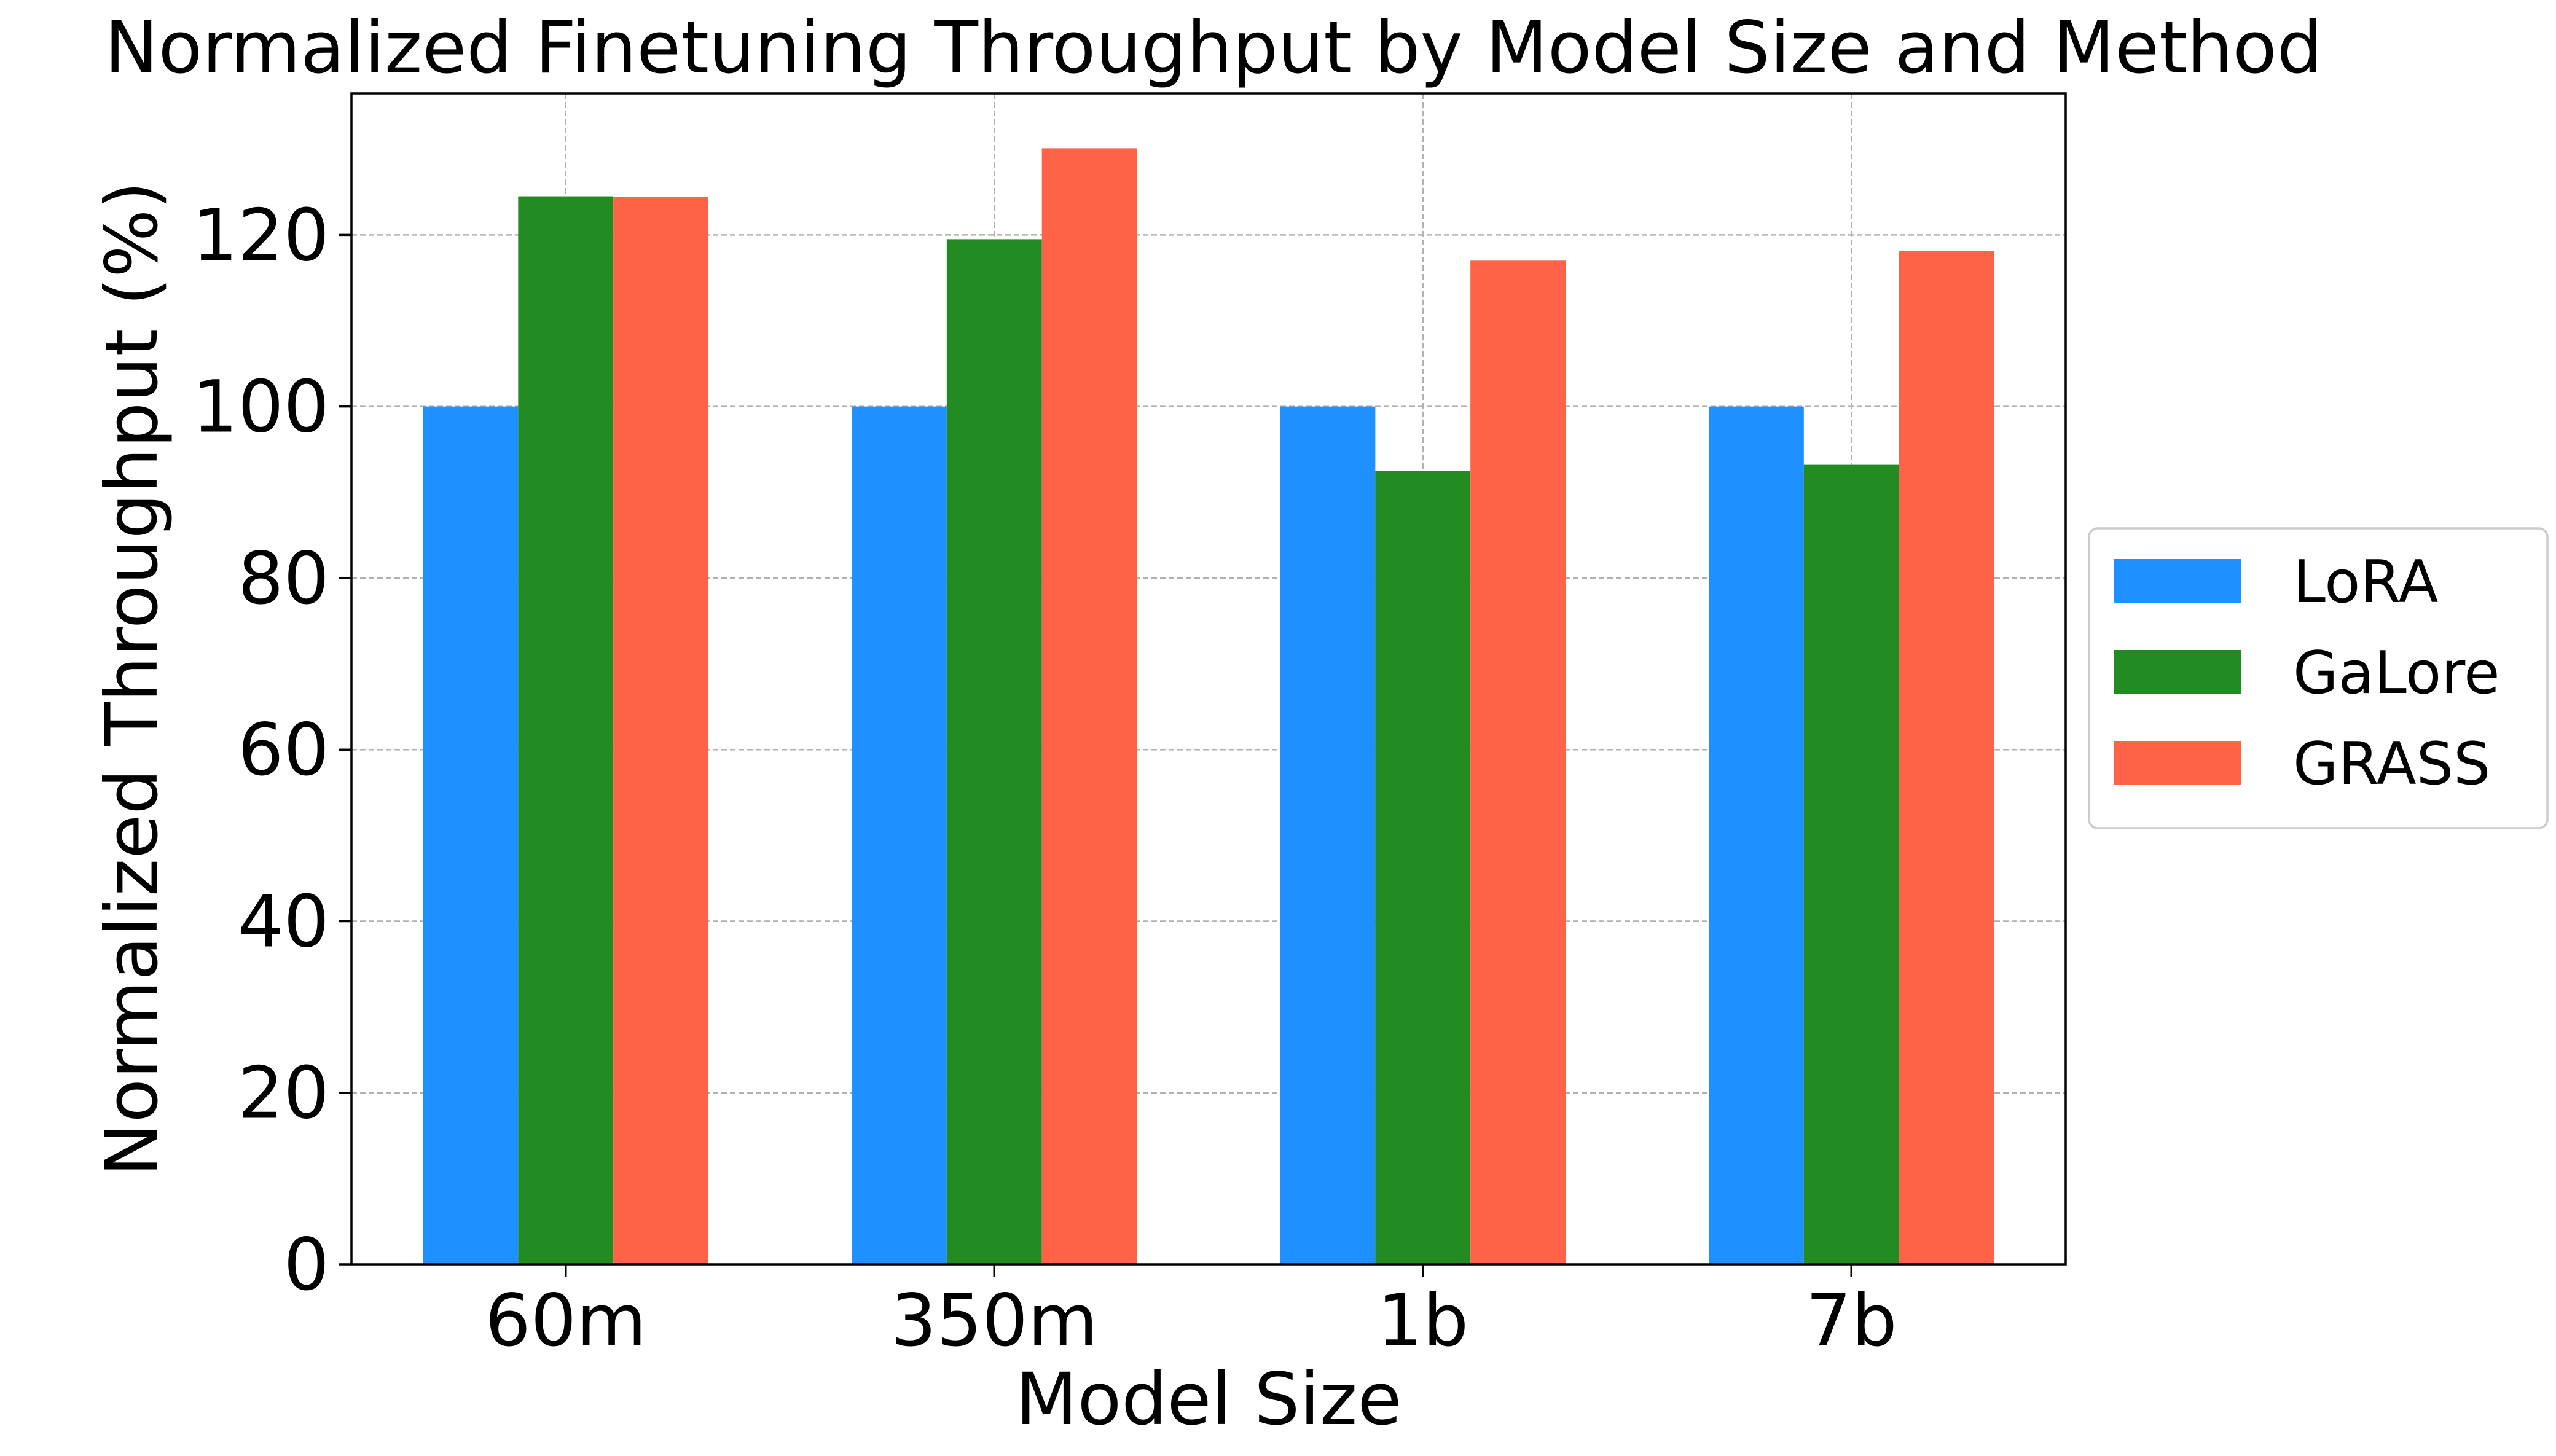 This screenshot has height=1456, width=2556. I want to click on y-tick-label: 0, so click(306, 1265).